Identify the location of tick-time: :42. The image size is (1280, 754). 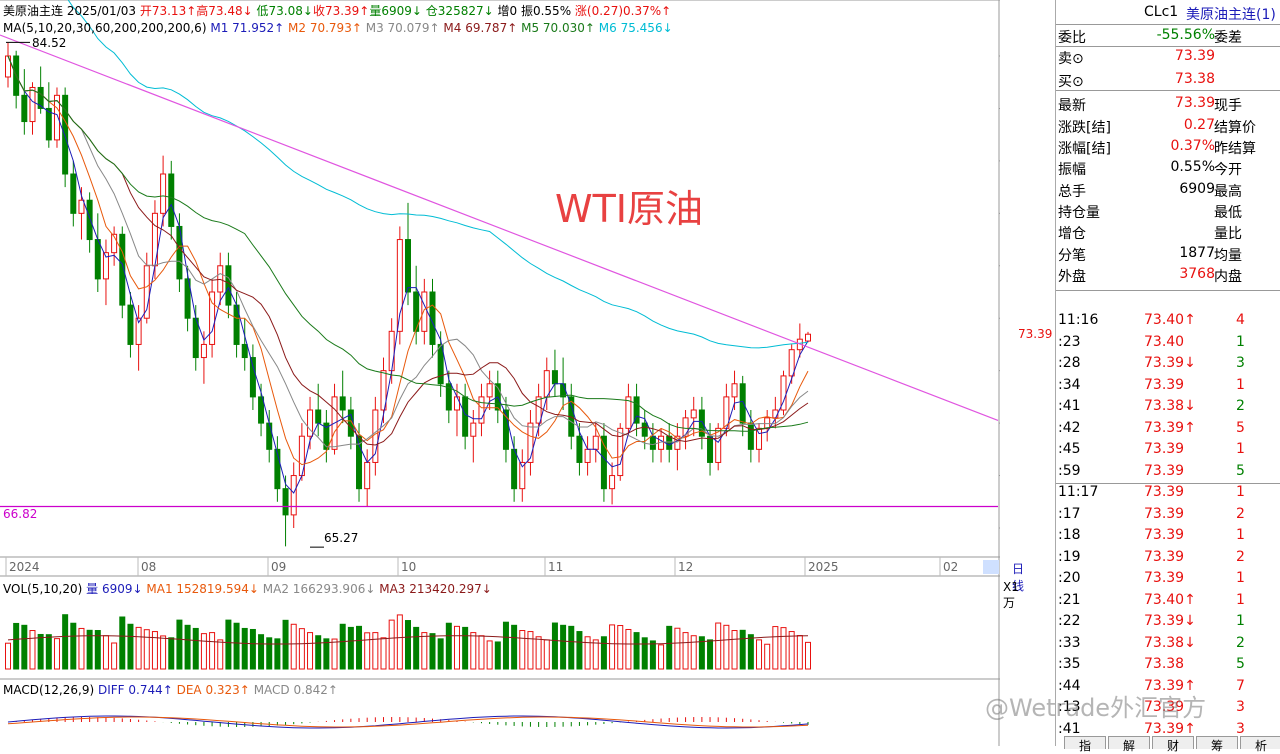
(1069, 427).